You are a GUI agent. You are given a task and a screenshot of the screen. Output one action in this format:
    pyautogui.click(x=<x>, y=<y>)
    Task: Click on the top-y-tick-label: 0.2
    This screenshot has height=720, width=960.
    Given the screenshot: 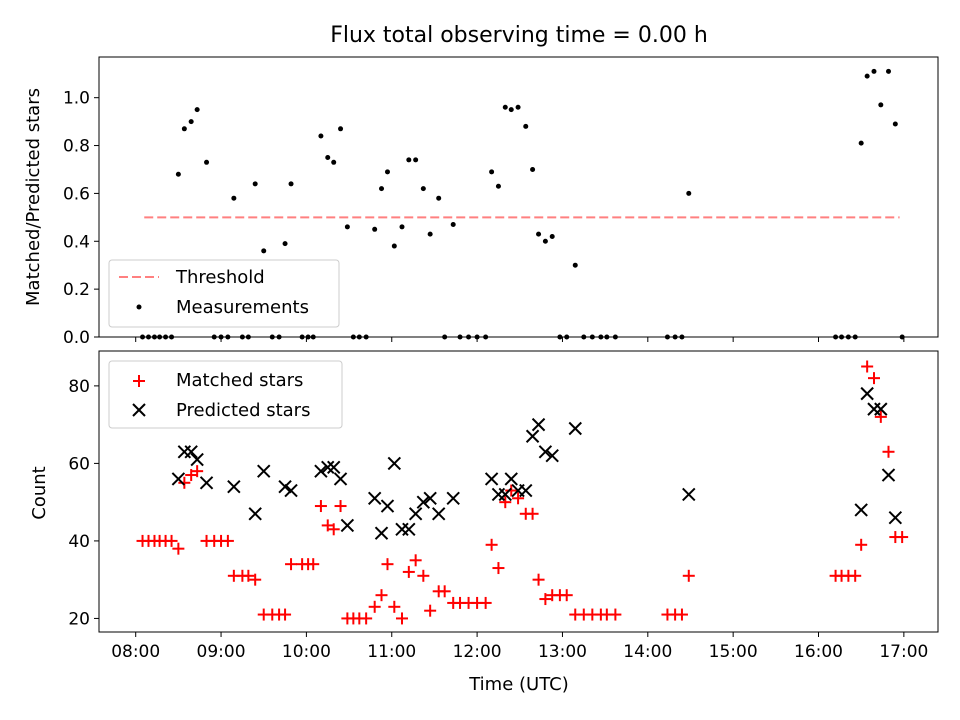 What is the action you would take?
    pyautogui.click(x=76, y=290)
    